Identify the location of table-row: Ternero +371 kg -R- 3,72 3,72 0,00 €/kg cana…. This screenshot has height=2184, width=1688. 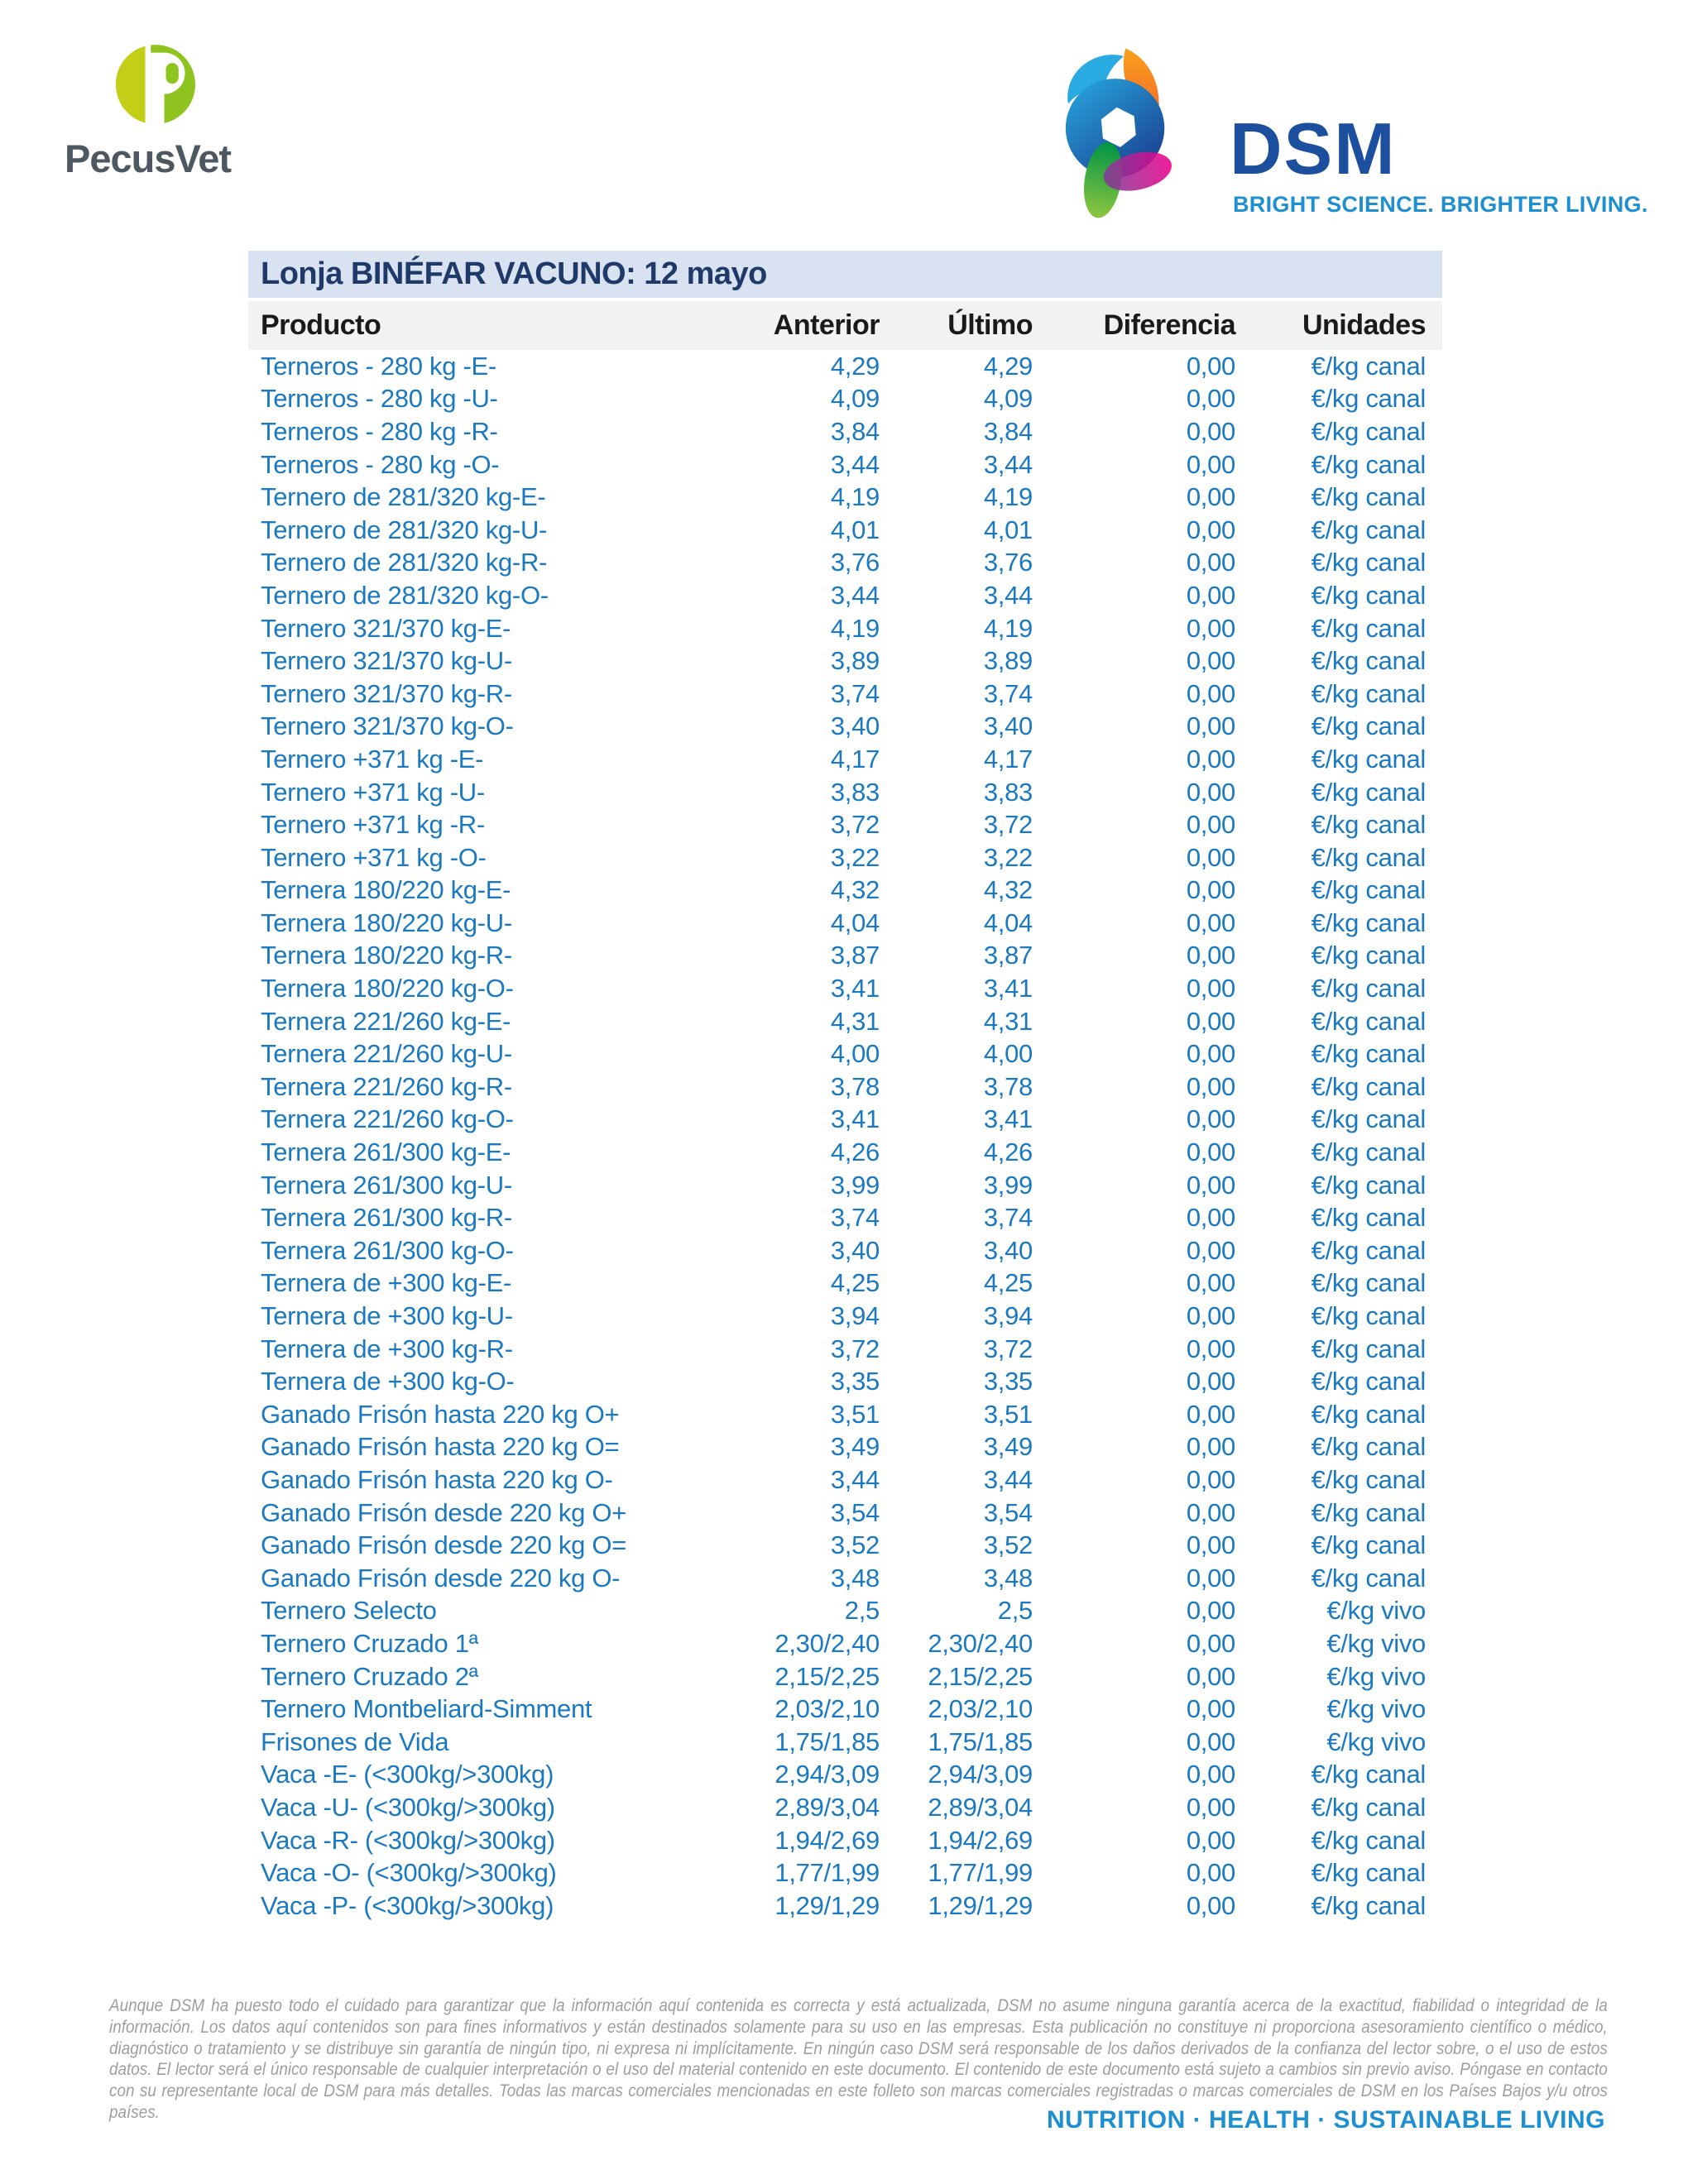
(845, 824).